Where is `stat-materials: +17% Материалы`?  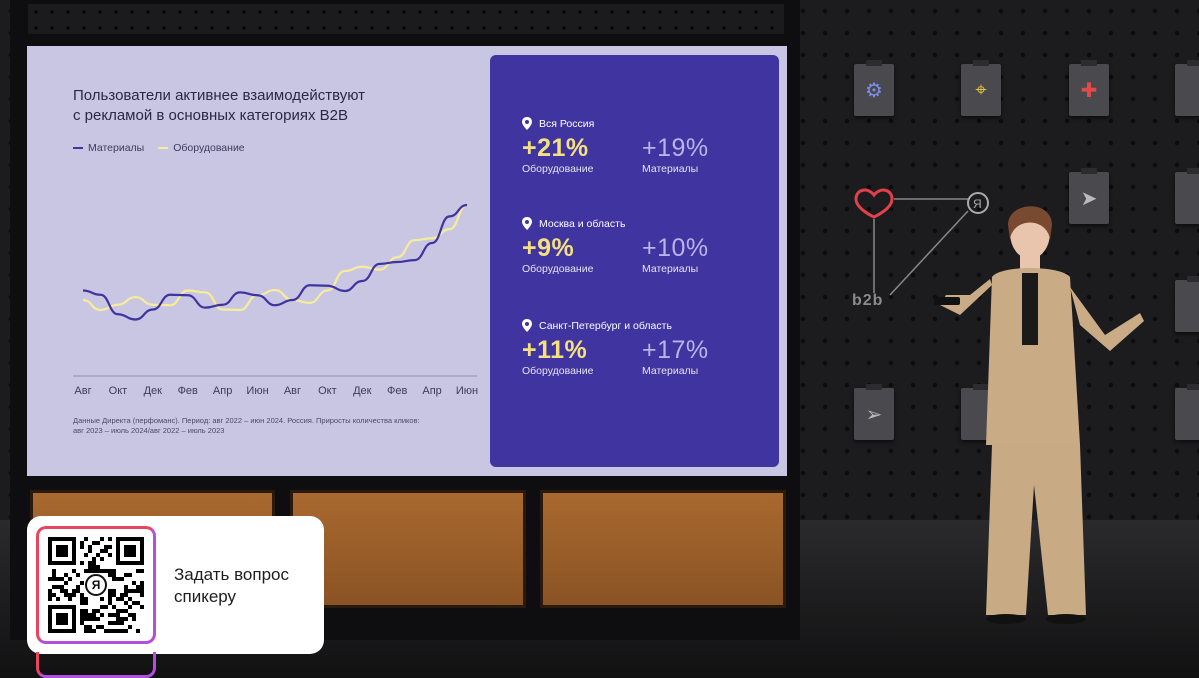
stat-materials: +17% Материалы is located at coordinates (702, 356).